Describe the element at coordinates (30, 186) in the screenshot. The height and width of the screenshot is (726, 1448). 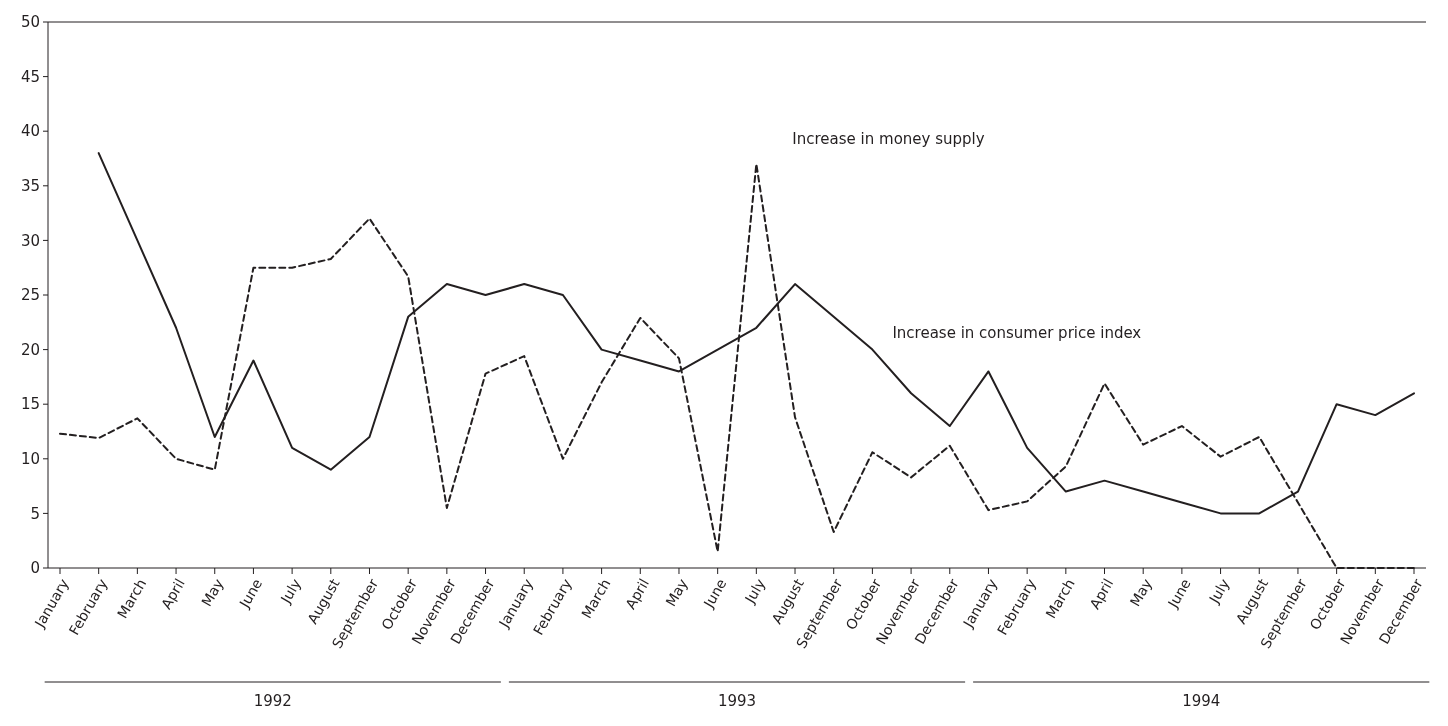
I see `y-tick-label: 35` at that location.